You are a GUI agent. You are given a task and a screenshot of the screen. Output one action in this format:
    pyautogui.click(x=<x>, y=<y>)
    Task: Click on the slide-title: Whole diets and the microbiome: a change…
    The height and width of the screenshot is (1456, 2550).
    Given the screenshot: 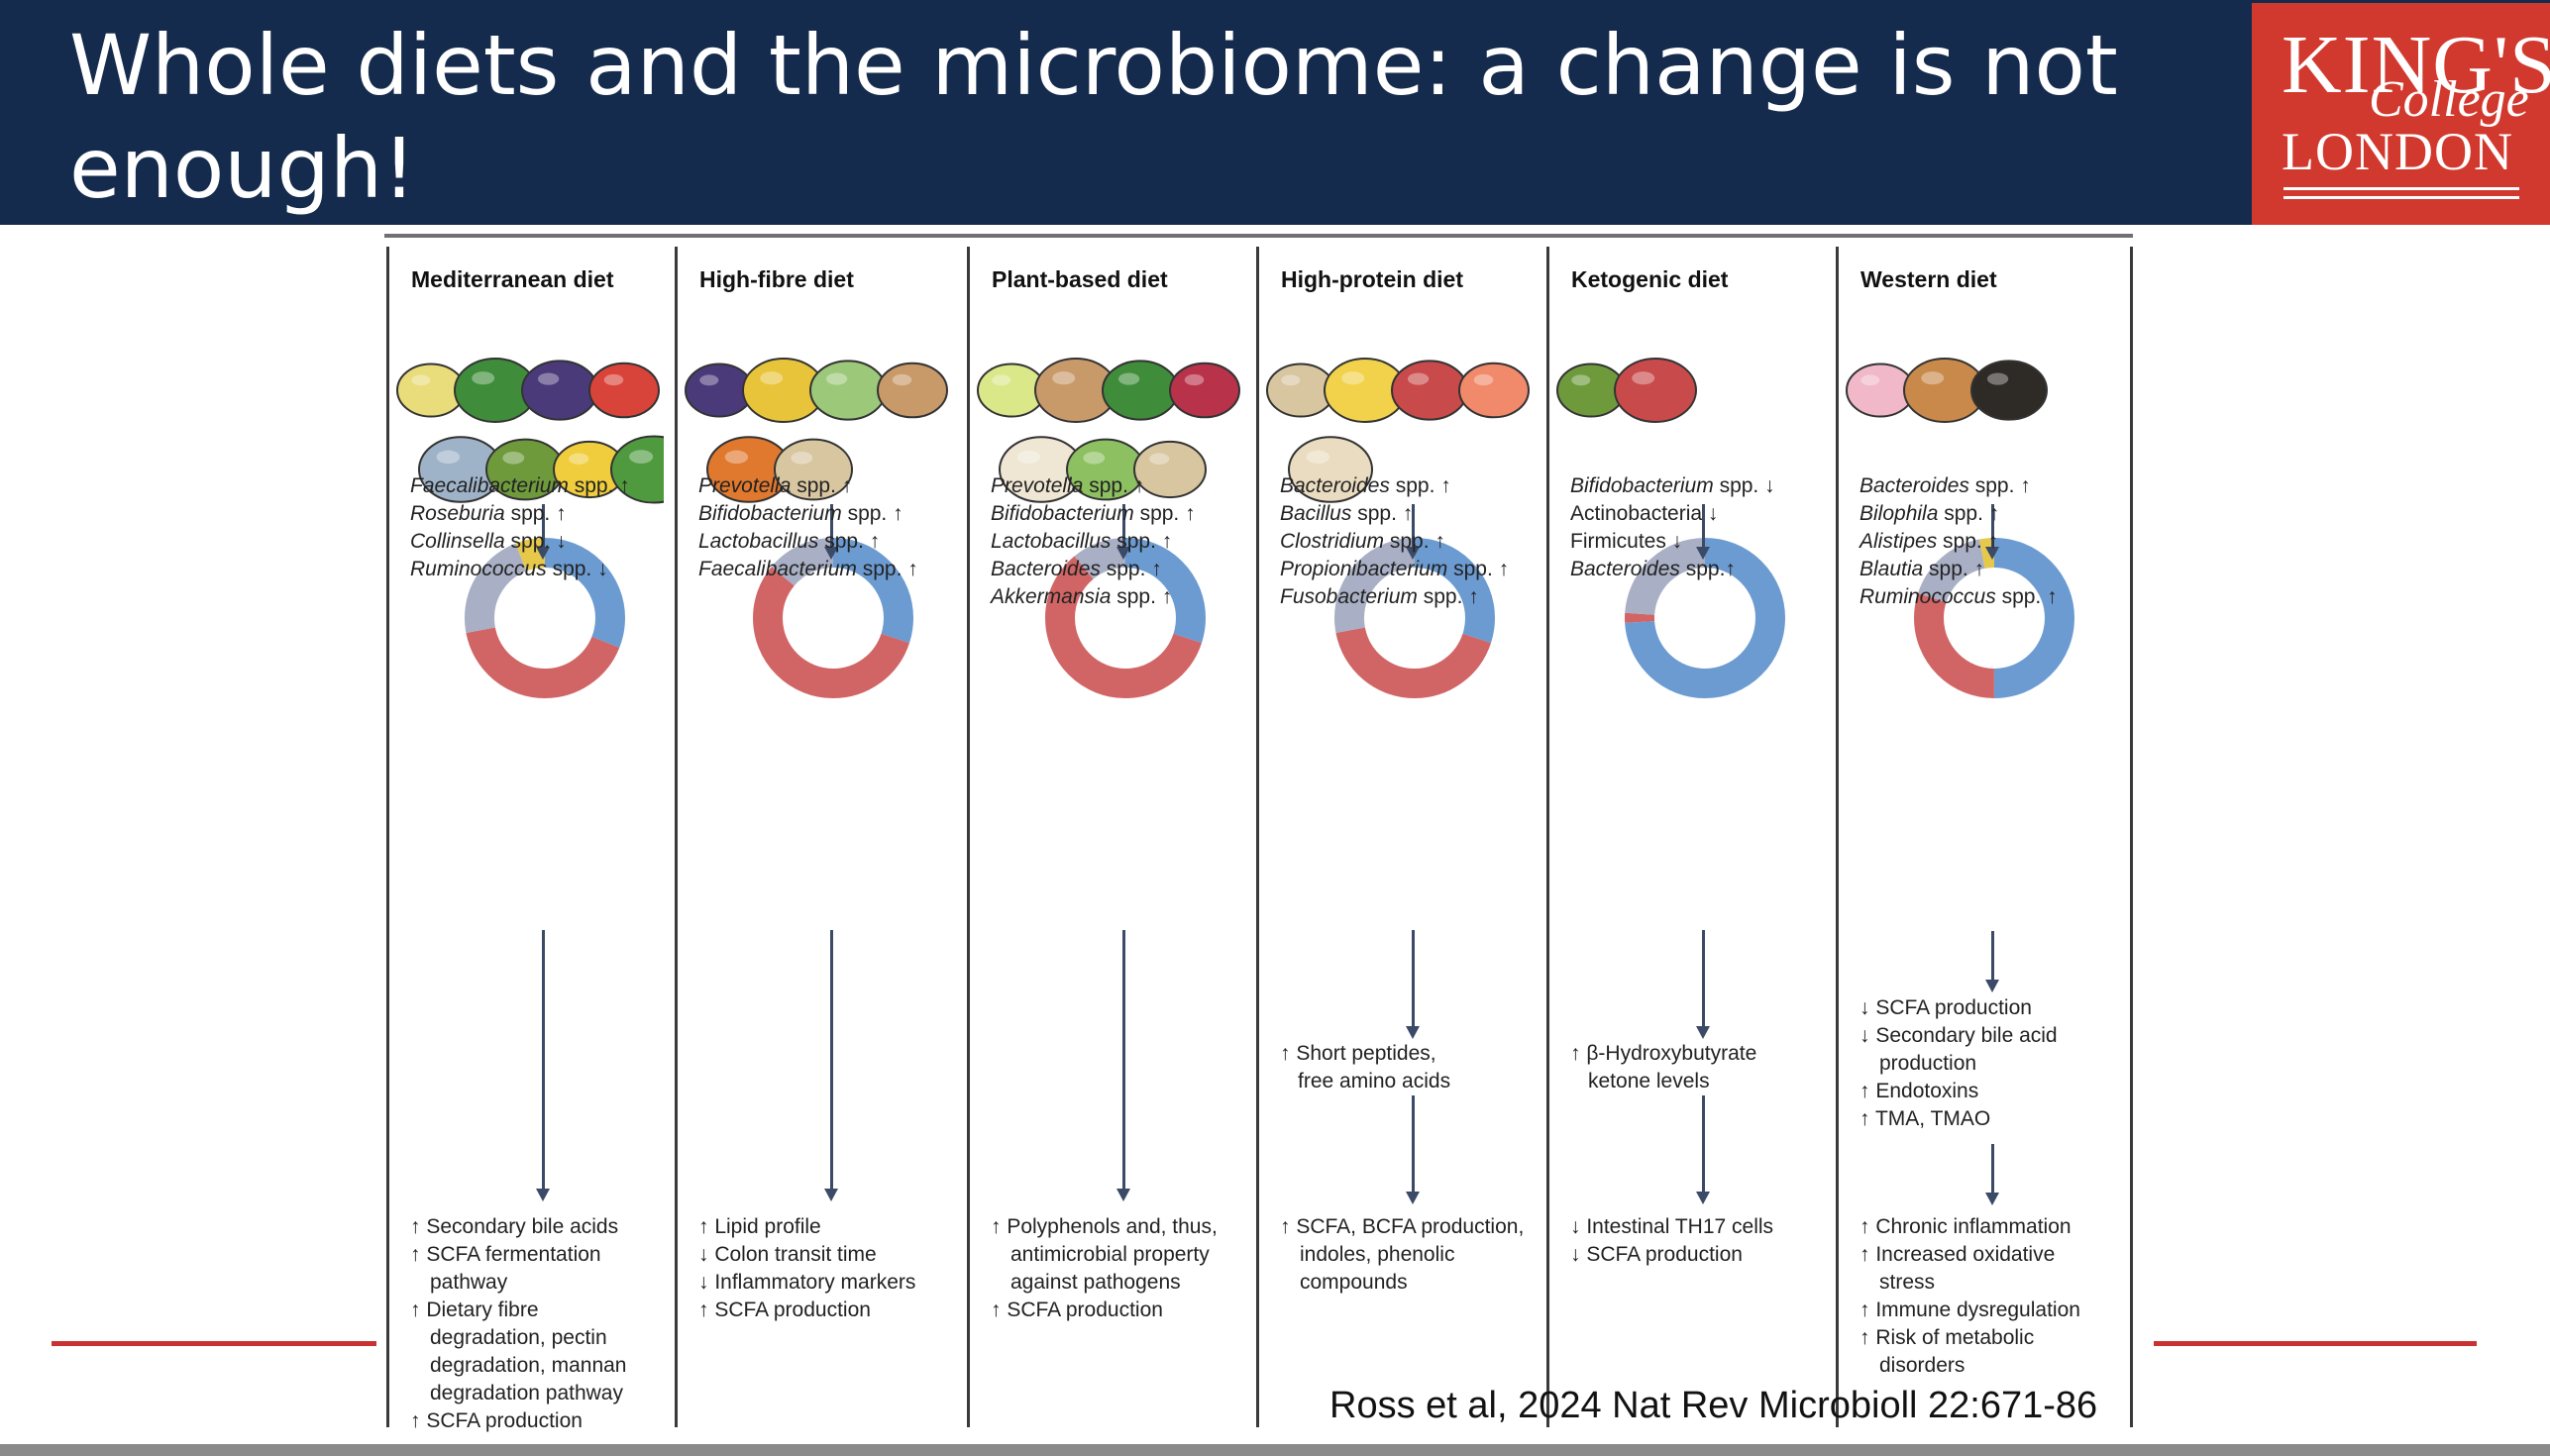 What is the action you would take?
    pyautogui.click(x=1094, y=117)
    